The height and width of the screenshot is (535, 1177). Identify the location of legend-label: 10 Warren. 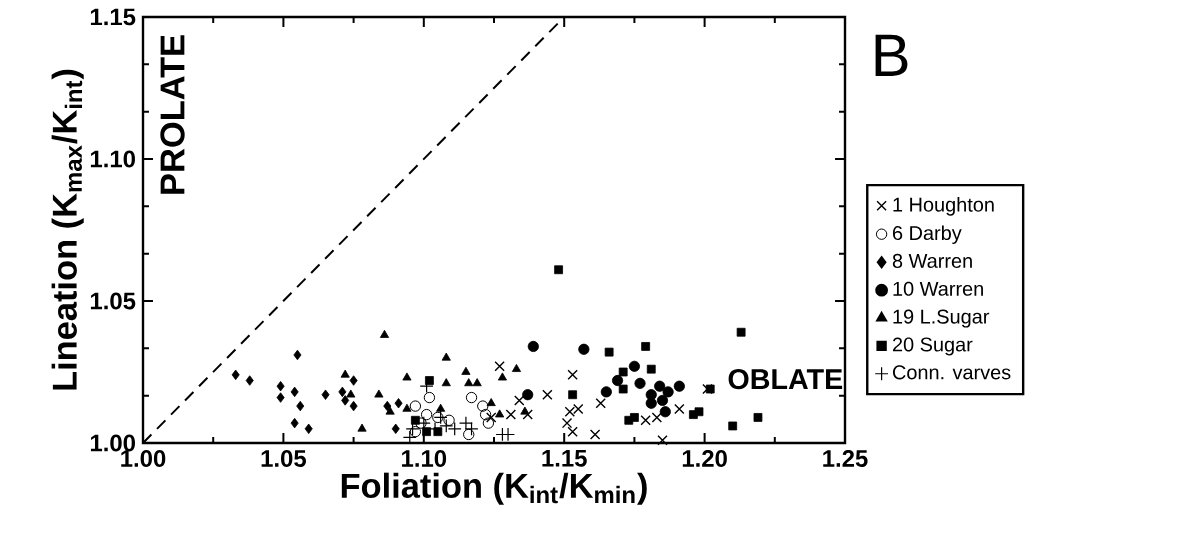
(938, 288).